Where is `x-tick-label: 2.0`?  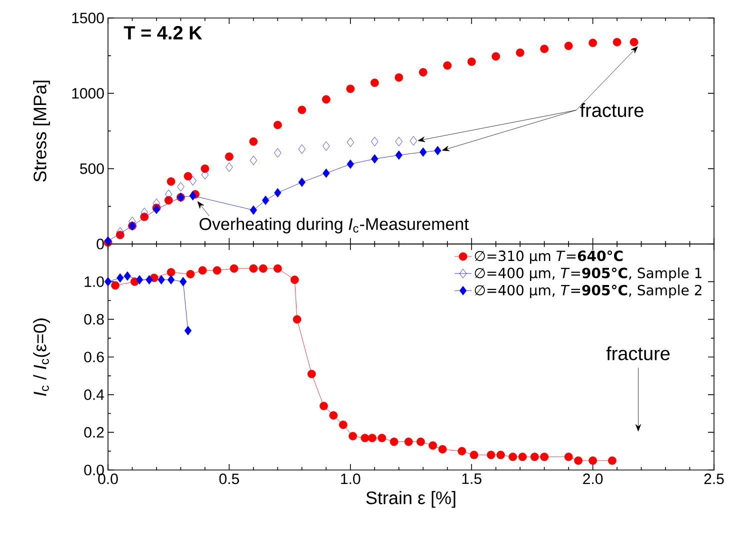 x-tick-label: 2.0 is located at coordinates (593, 479).